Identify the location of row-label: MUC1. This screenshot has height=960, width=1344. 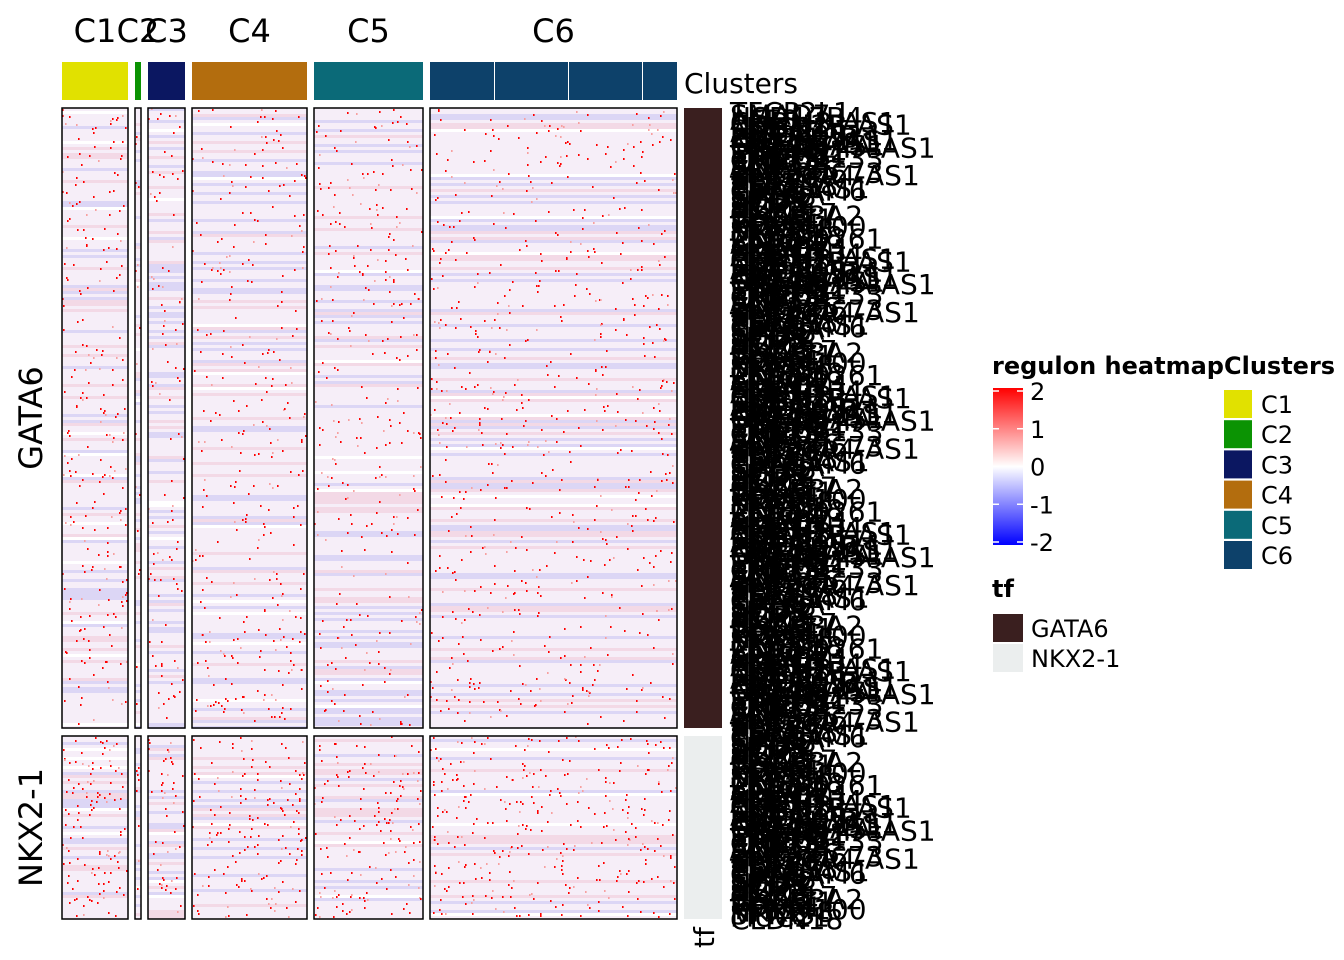
(771, 757).